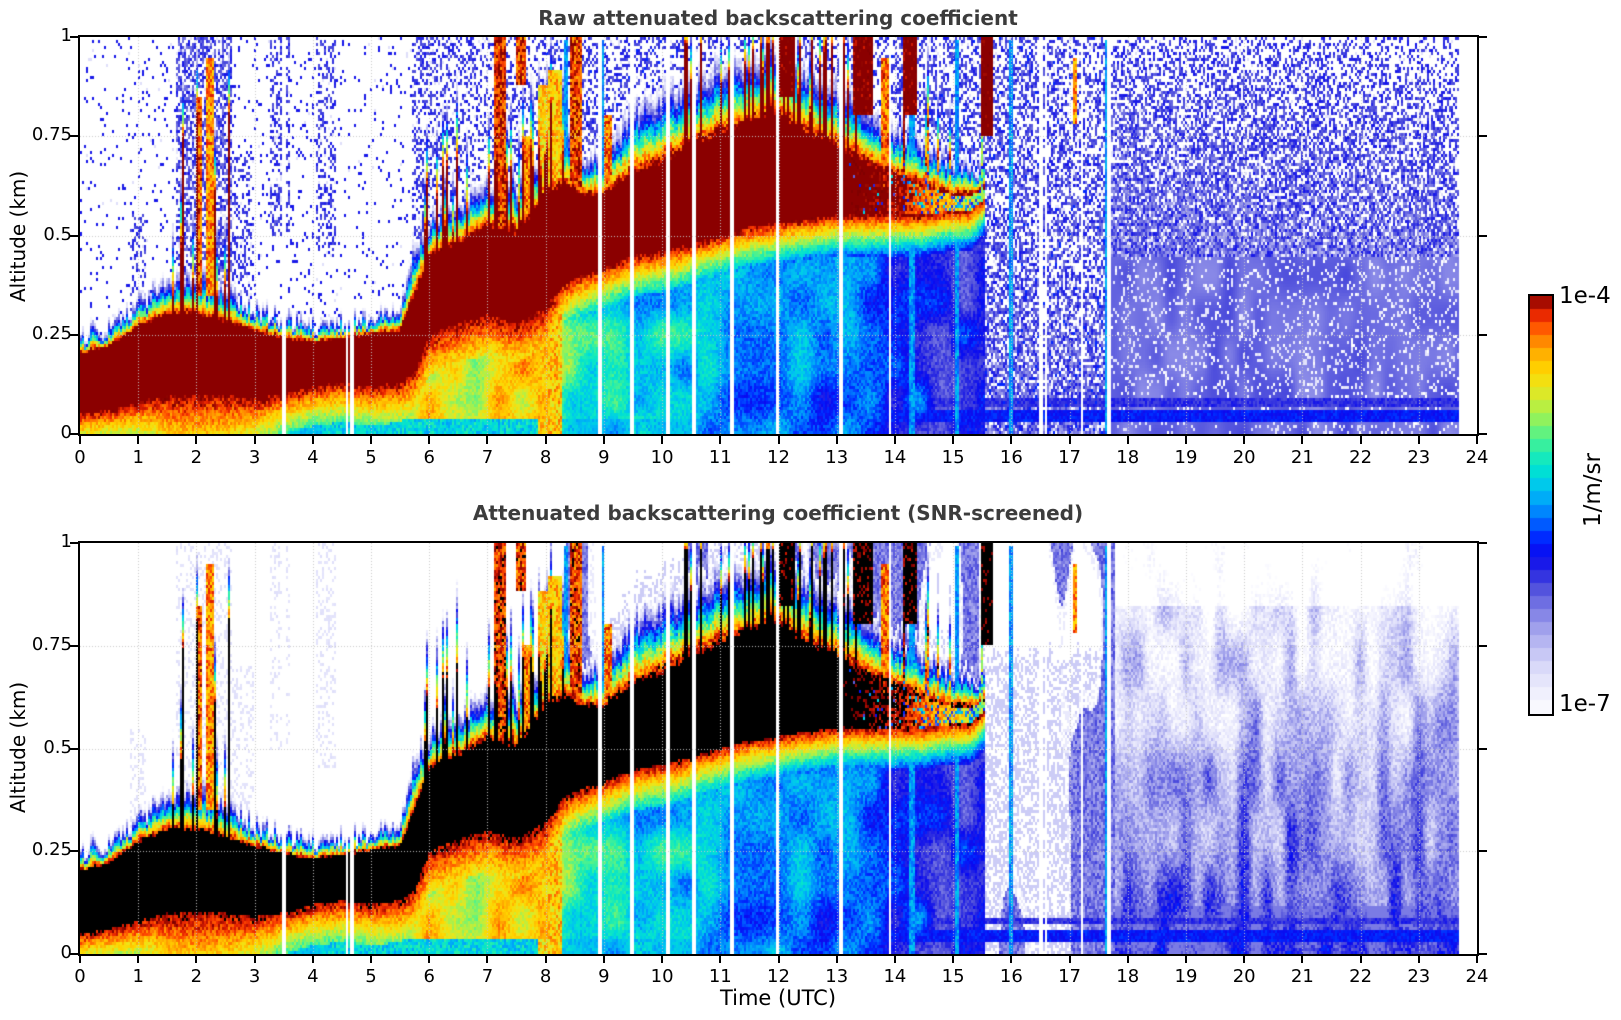  What do you see at coordinates (254, 457) in the screenshot?
I see `x-tick-label-raw: 3` at bounding box center [254, 457].